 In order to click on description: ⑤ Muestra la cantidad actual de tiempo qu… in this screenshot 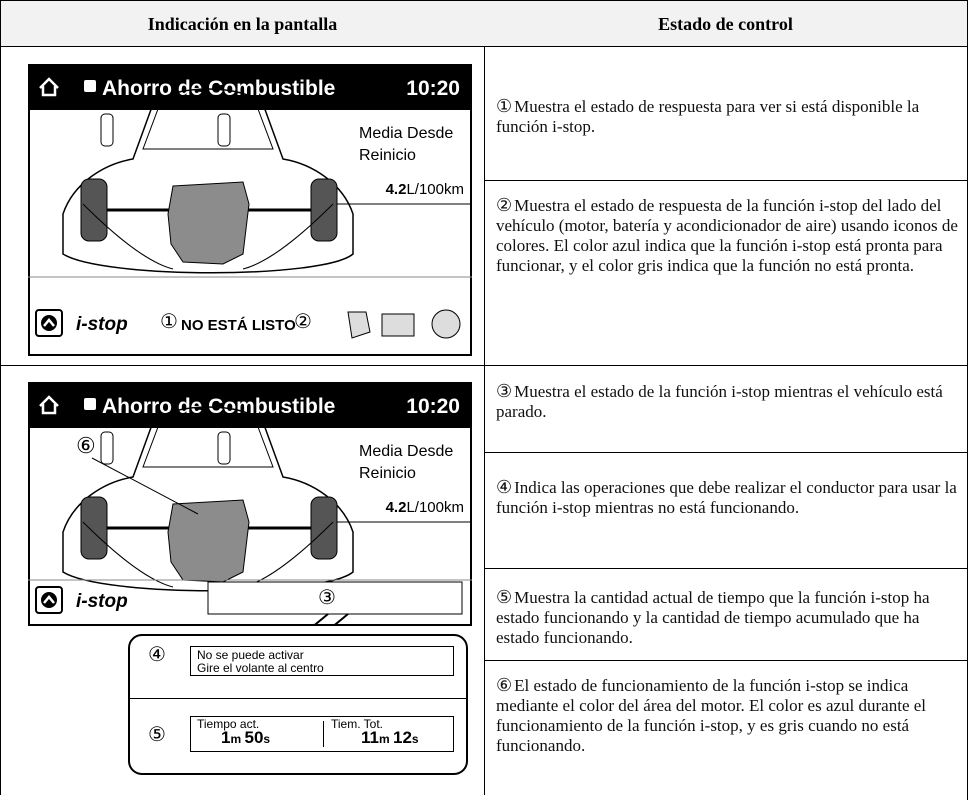, I will do `click(731, 618)`.